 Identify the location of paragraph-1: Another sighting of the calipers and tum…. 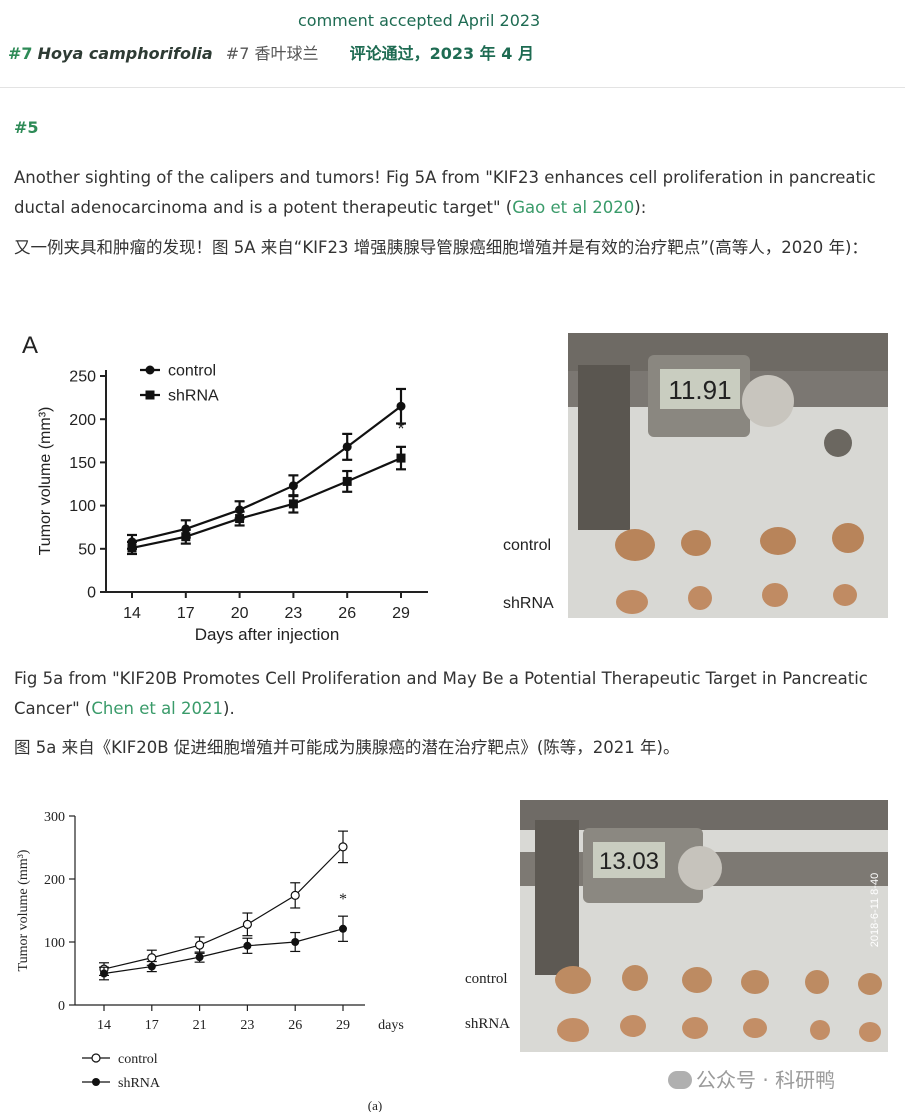
(454, 193).